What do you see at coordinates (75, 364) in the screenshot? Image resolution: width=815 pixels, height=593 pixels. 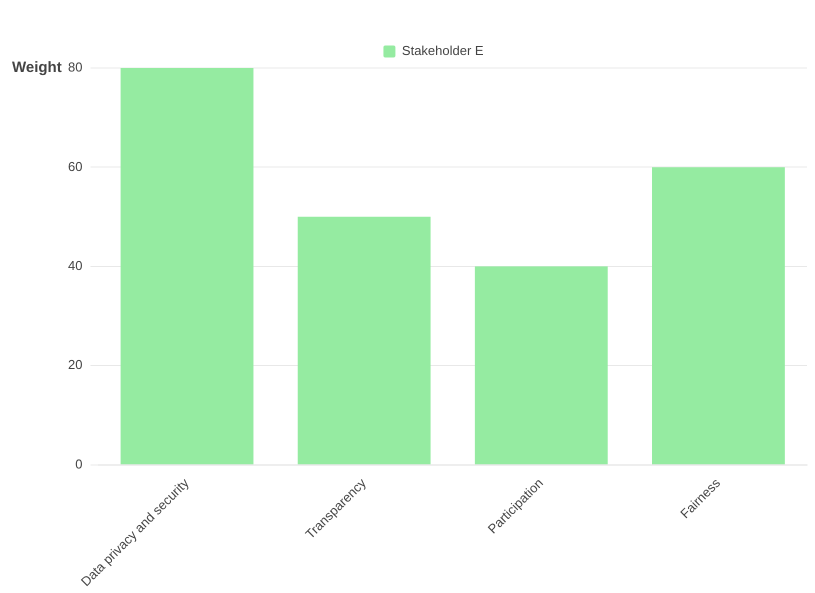 I see `y-tick-label: 20` at bounding box center [75, 364].